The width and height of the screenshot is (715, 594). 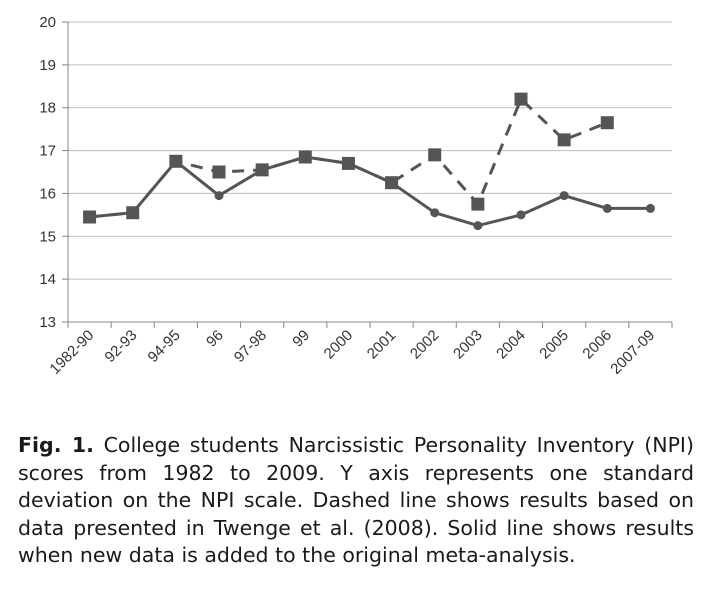 I want to click on y-tick-labels: 13 14 15 16 17 18 19 20, so click(x=47, y=172).